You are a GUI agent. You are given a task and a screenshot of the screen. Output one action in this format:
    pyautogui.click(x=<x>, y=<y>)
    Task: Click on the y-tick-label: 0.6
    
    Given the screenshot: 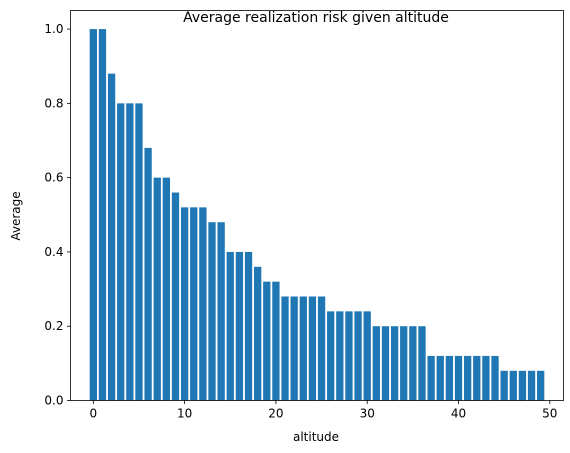 What is the action you would take?
    pyautogui.click(x=53, y=178)
    